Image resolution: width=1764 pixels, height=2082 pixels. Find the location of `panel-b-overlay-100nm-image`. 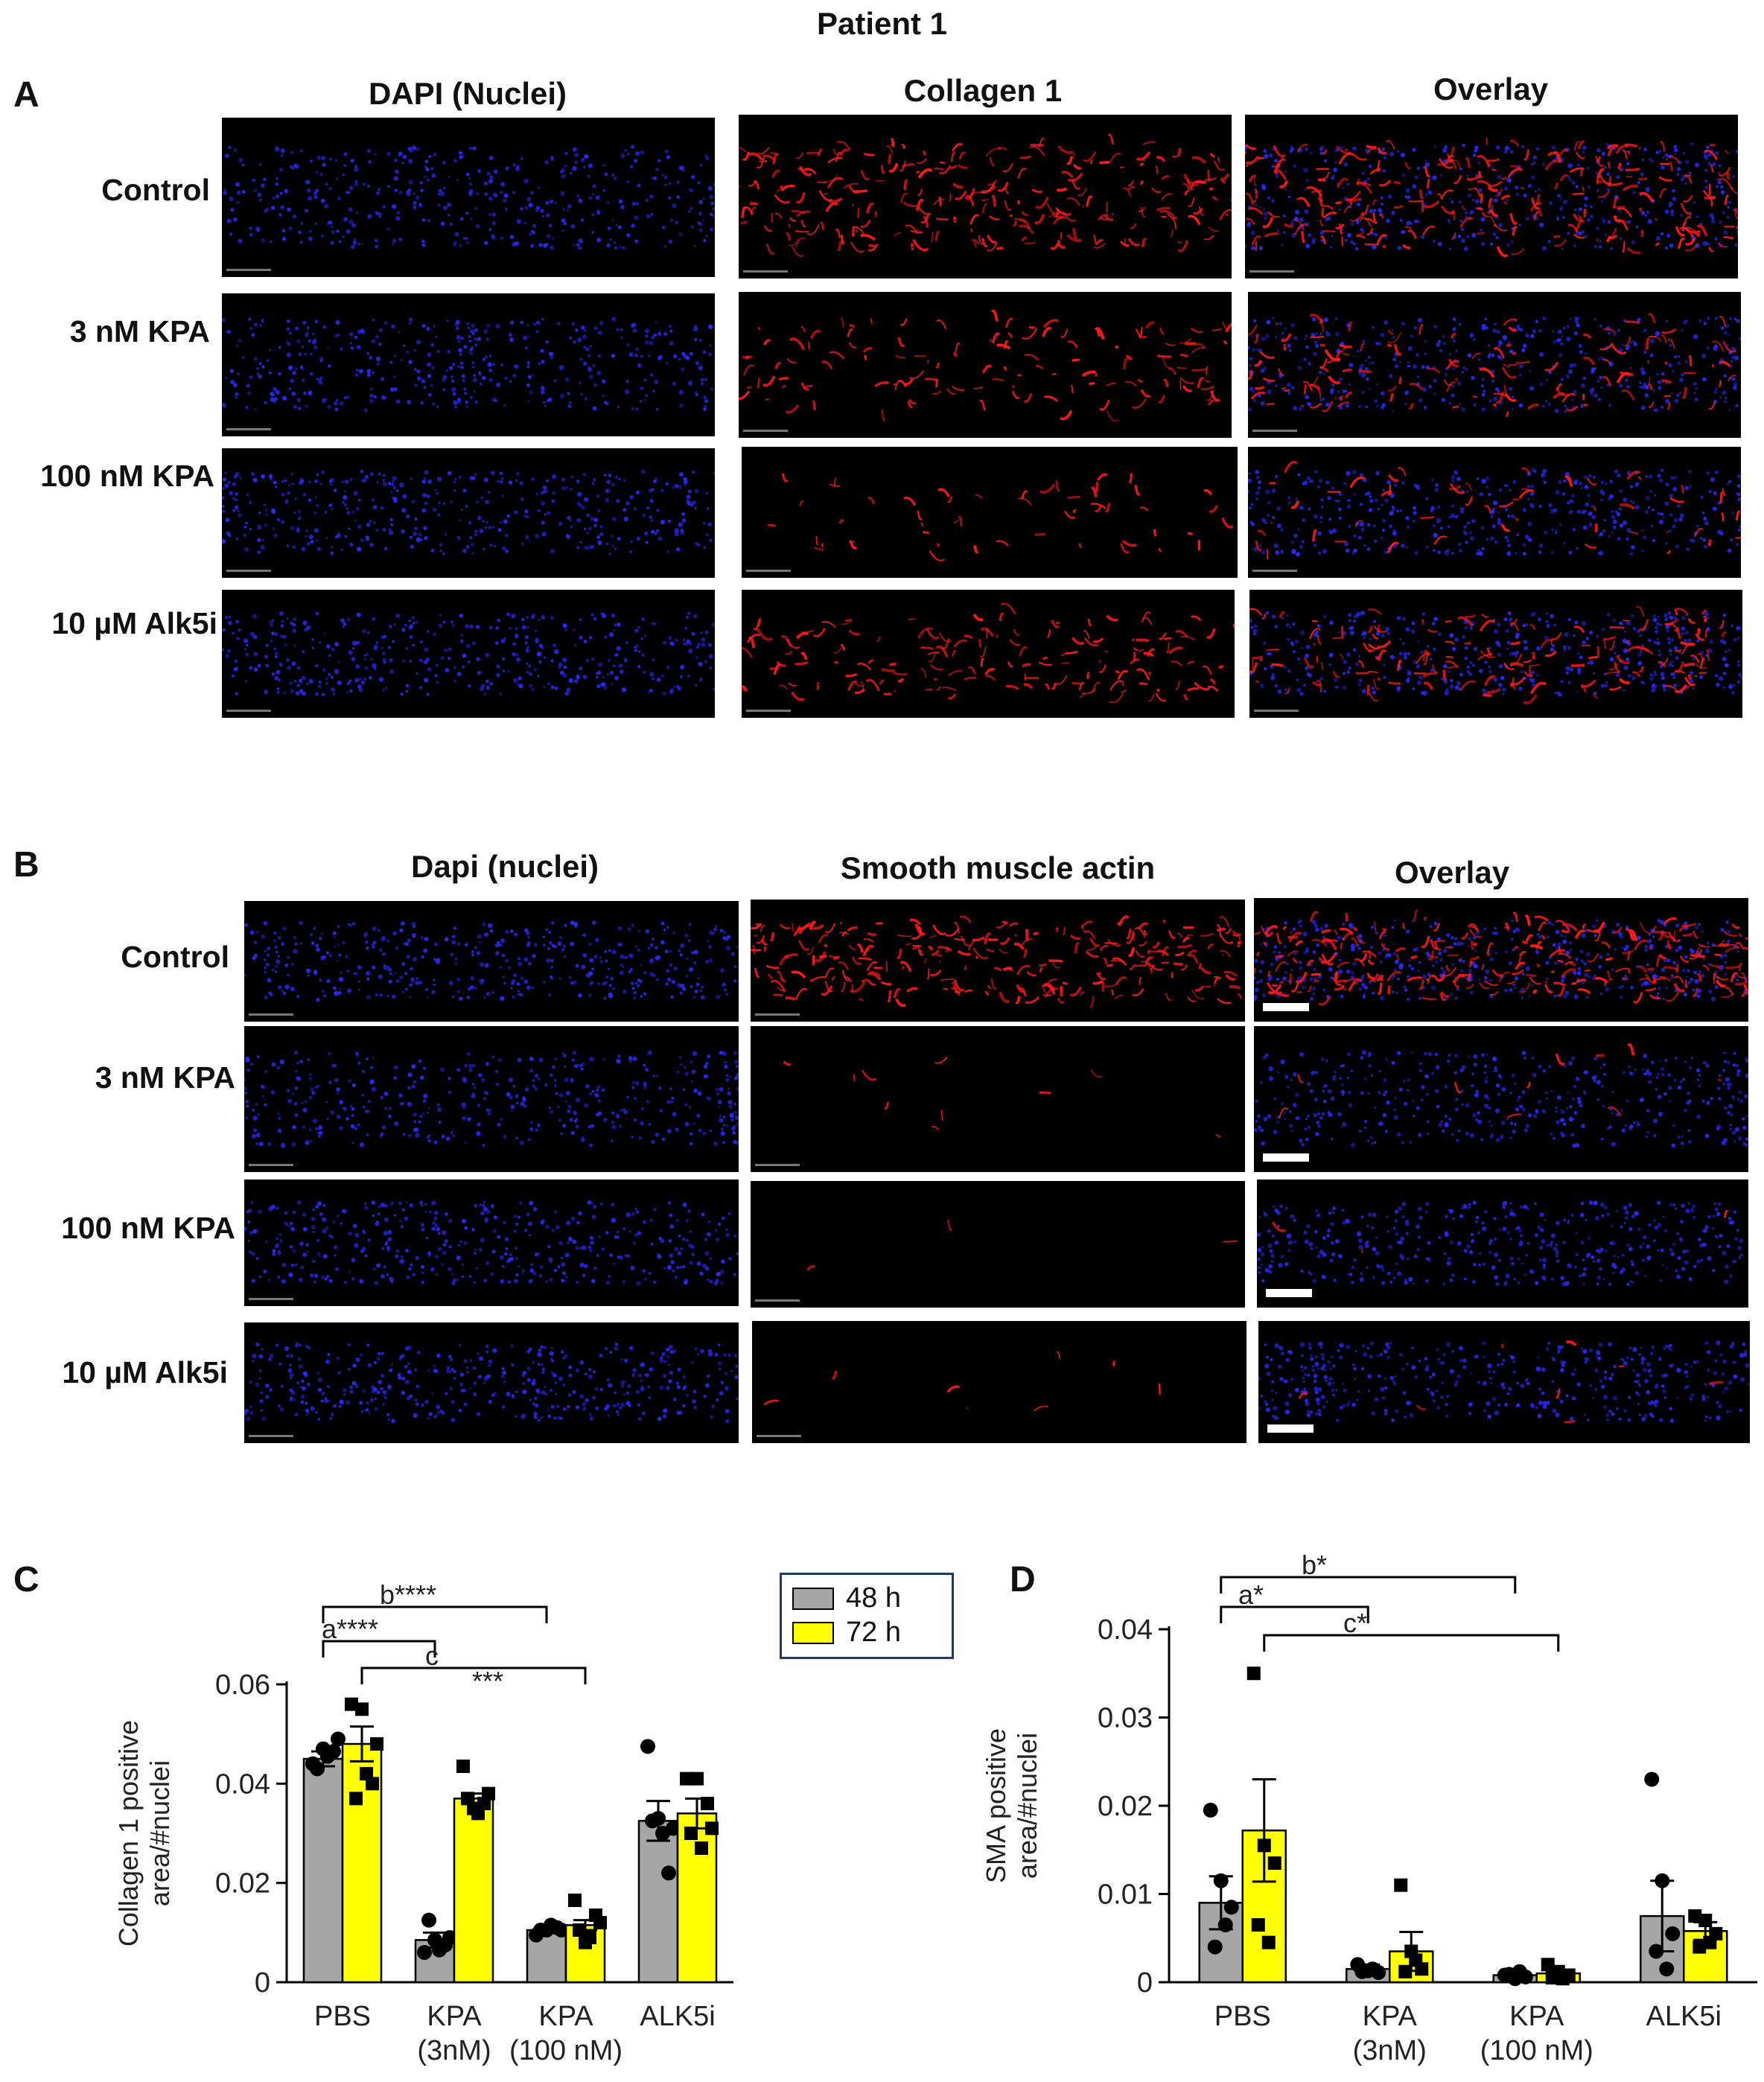

panel-b-overlay-100nm-image is located at coordinates (1502, 1244).